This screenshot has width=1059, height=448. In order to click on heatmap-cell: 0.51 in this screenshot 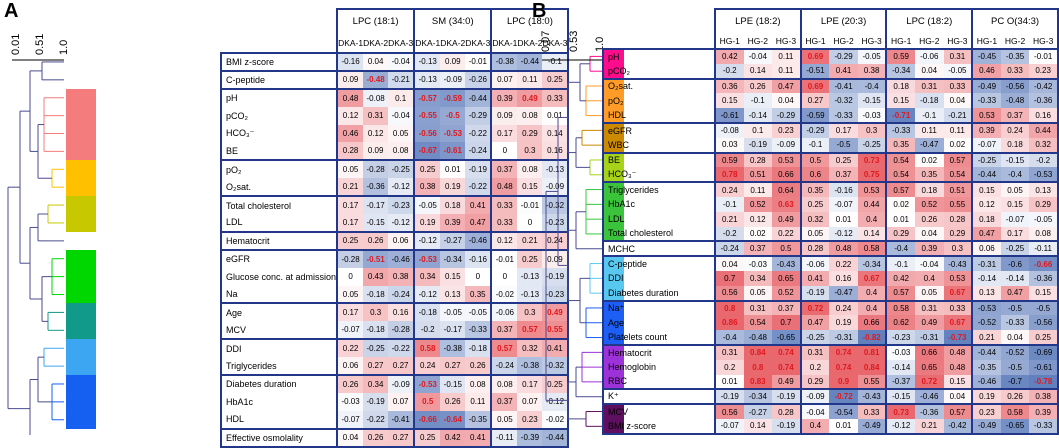, I will do `click(758, 175)`.